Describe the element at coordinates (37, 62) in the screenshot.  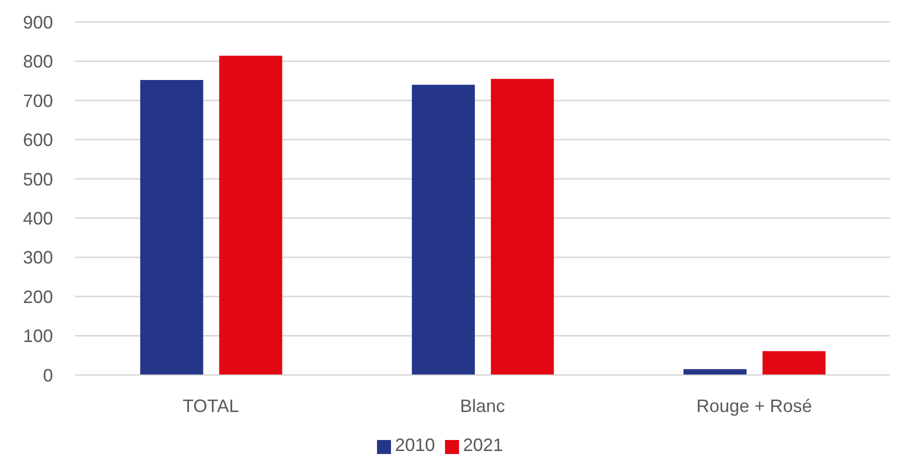
I see `y-tick-label: 800` at that location.